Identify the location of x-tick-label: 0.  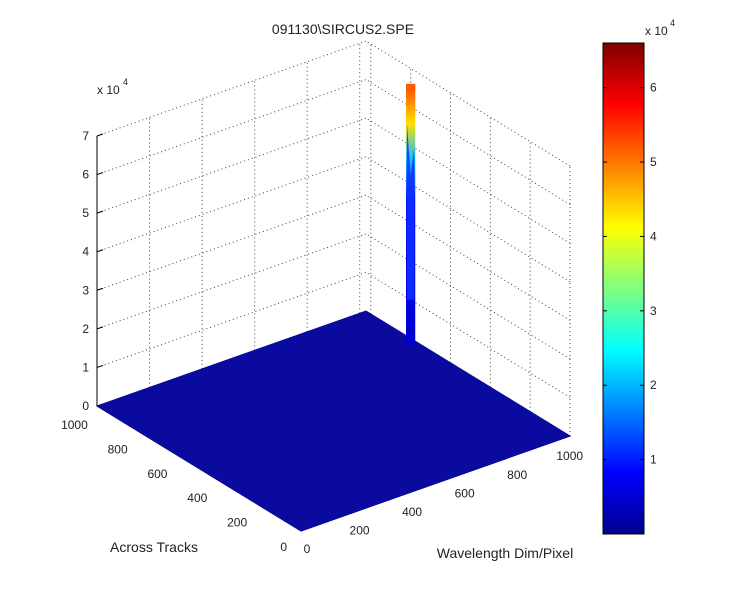
(307, 549).